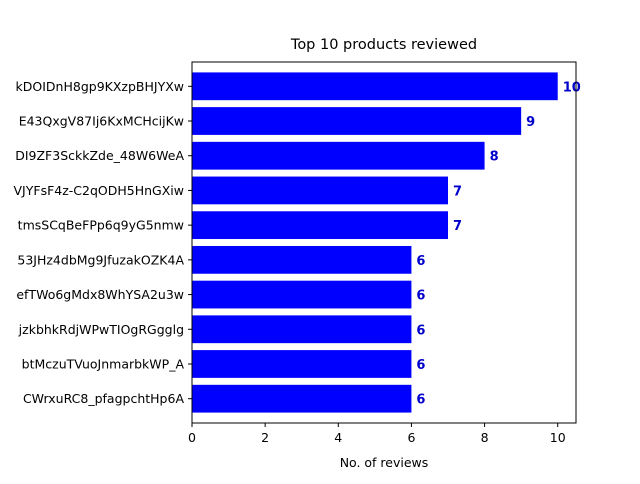 The height and width of the screenshot is (484, 640). What do you see at coordinates (420, 261) in the screenshot?
I see `value-label-6: 6` at bounding box center [420, 261].